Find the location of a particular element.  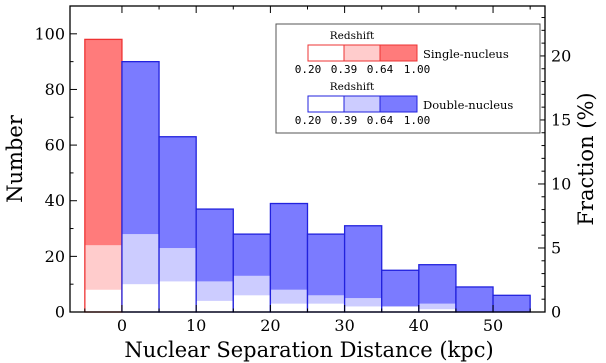

single-legend-label: Single-nucleus is located at coordinates (466, 54).